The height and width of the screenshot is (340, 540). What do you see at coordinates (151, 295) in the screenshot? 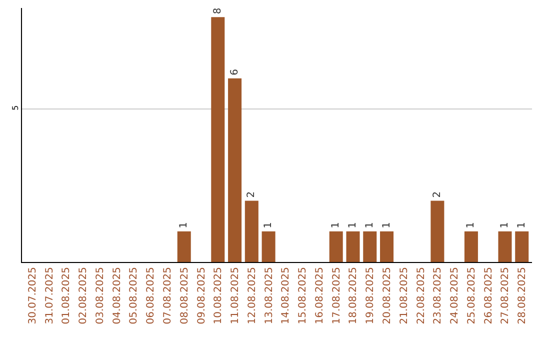
I see `x-tick-label: 06.08.2025` at bounding box center [151, 295].